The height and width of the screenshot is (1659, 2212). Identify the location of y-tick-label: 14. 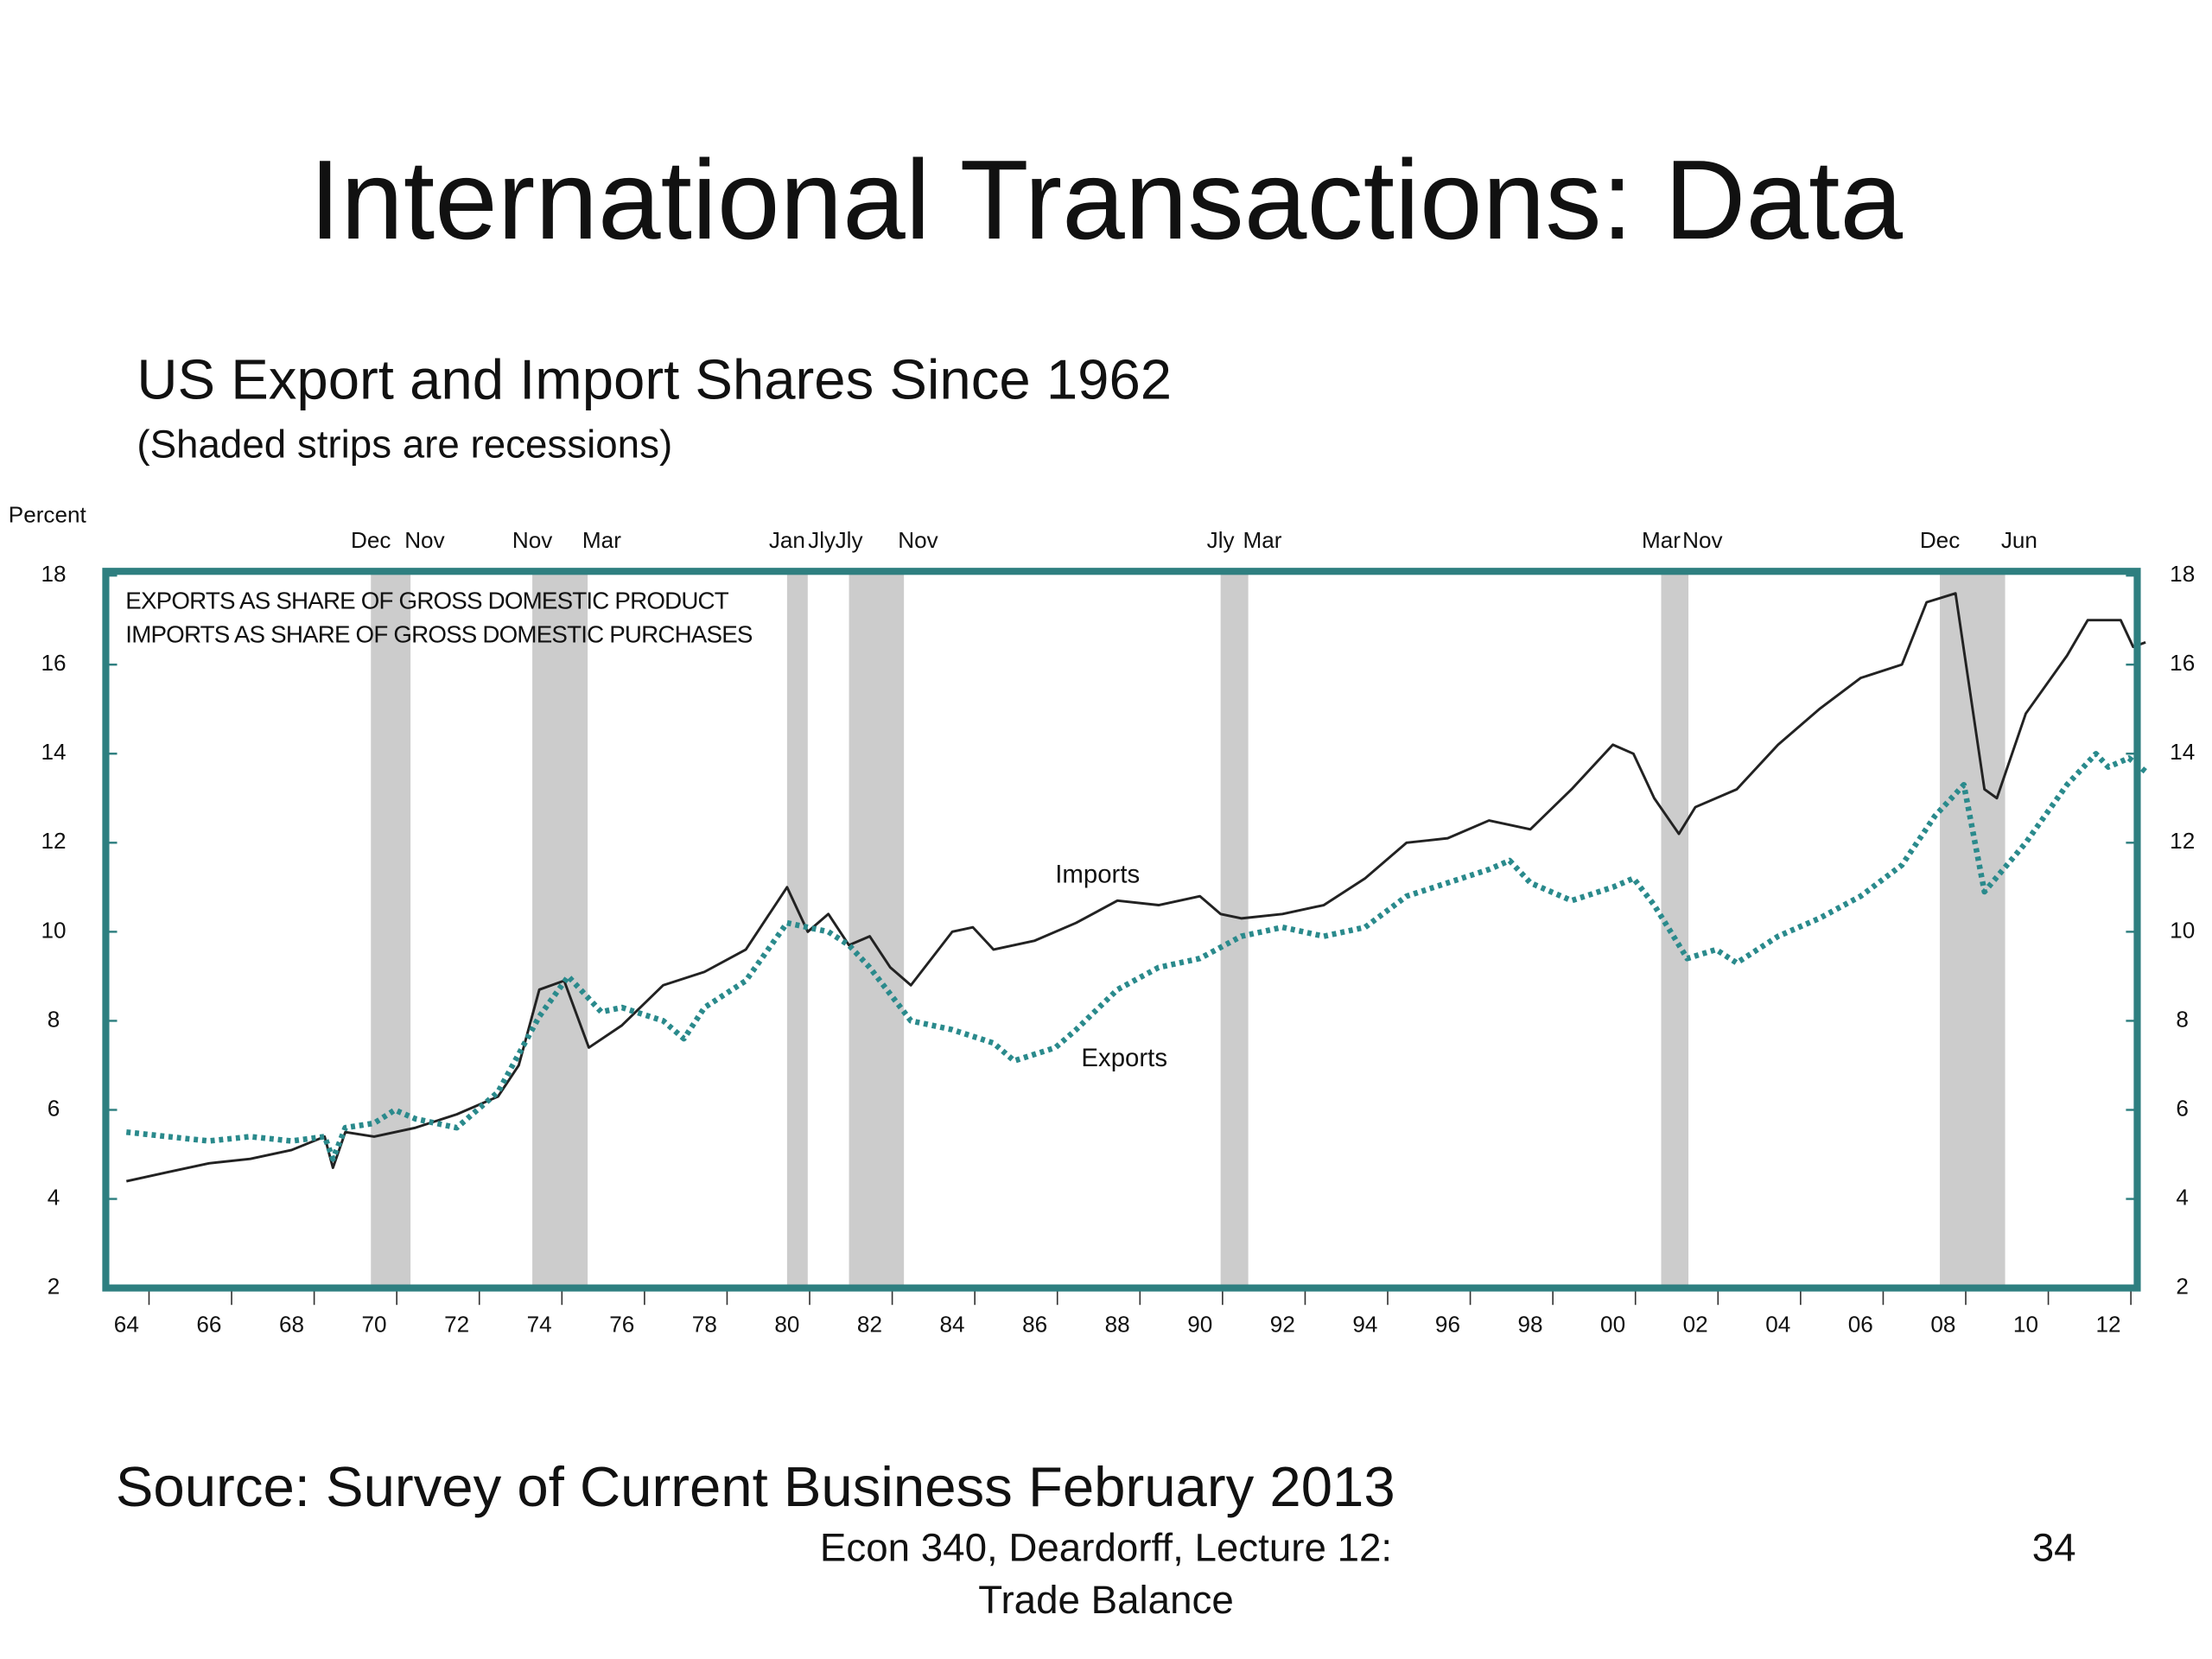
(54, 752).